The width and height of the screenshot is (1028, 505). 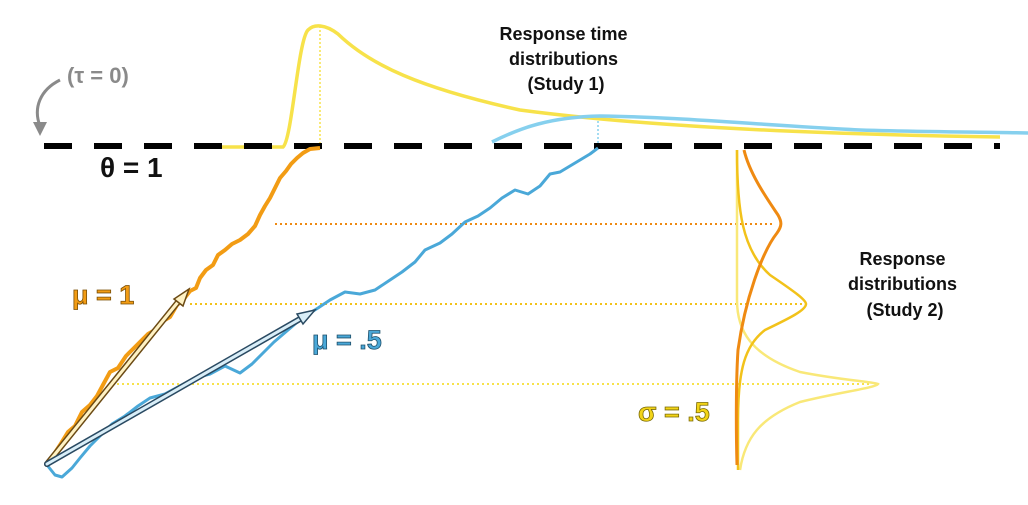 I want to click on drift-label-mu-0-5: μ = .5, so click(x=347, y=340).